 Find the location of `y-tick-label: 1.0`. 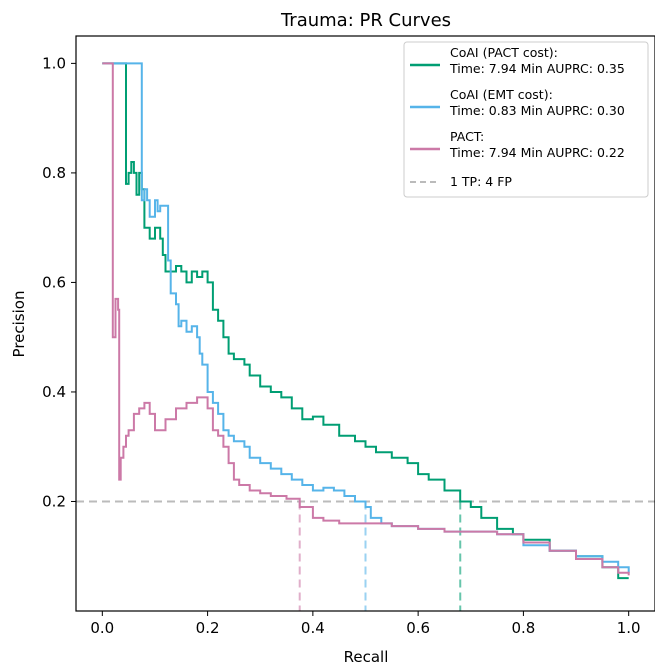

y-tick-label: 1.0 is located at coordinates (54, 63).